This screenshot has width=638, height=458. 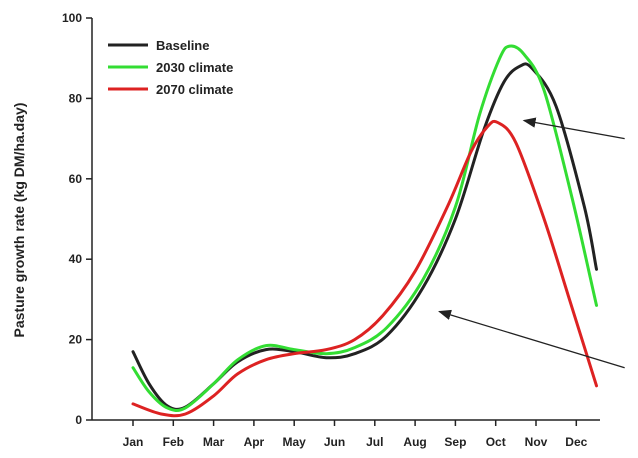 I want to click on y-tick-label: 60, so click(x=76, y=179).